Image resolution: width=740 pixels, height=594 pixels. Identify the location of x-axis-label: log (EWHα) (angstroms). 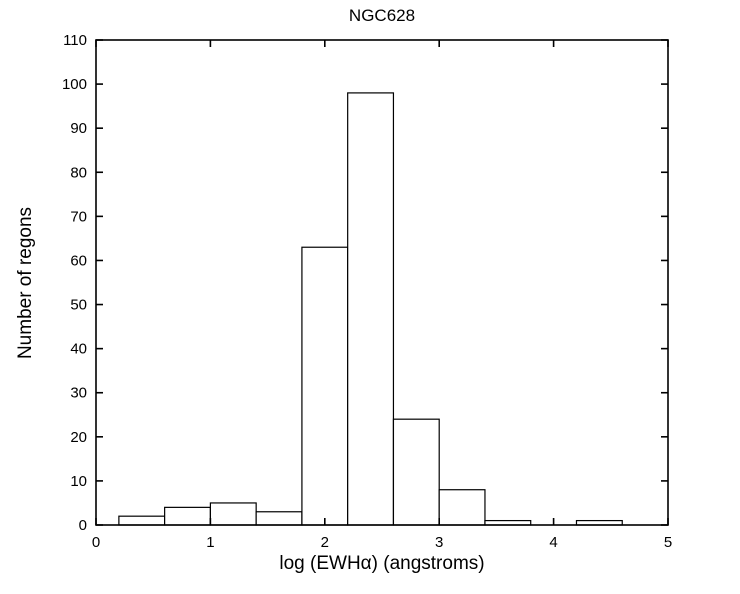
(382, 563).